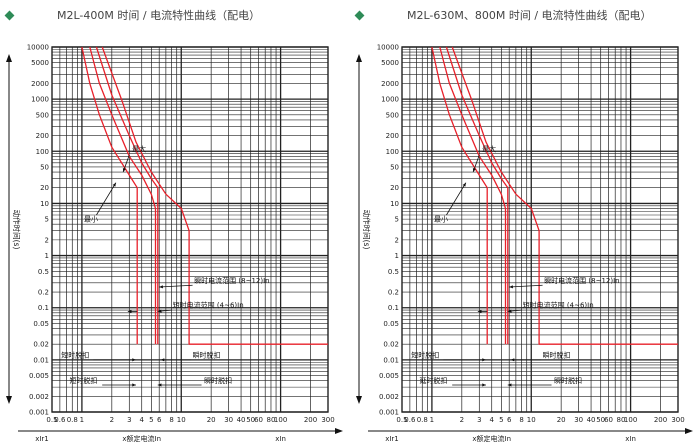 This screenshot has width=700, height=448. I want to click on x-tick-label: 30, so click(578, 420).